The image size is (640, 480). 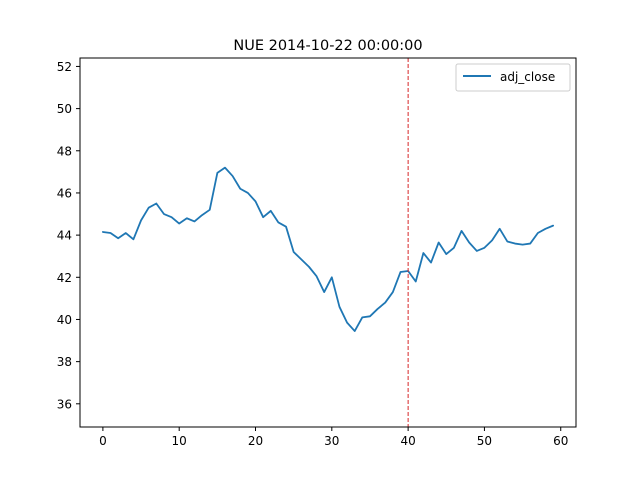 What do you see at coordinates (560, 441) in the screenshot?
I see `x-tick-label: 60` at bounding box center [560, 441].